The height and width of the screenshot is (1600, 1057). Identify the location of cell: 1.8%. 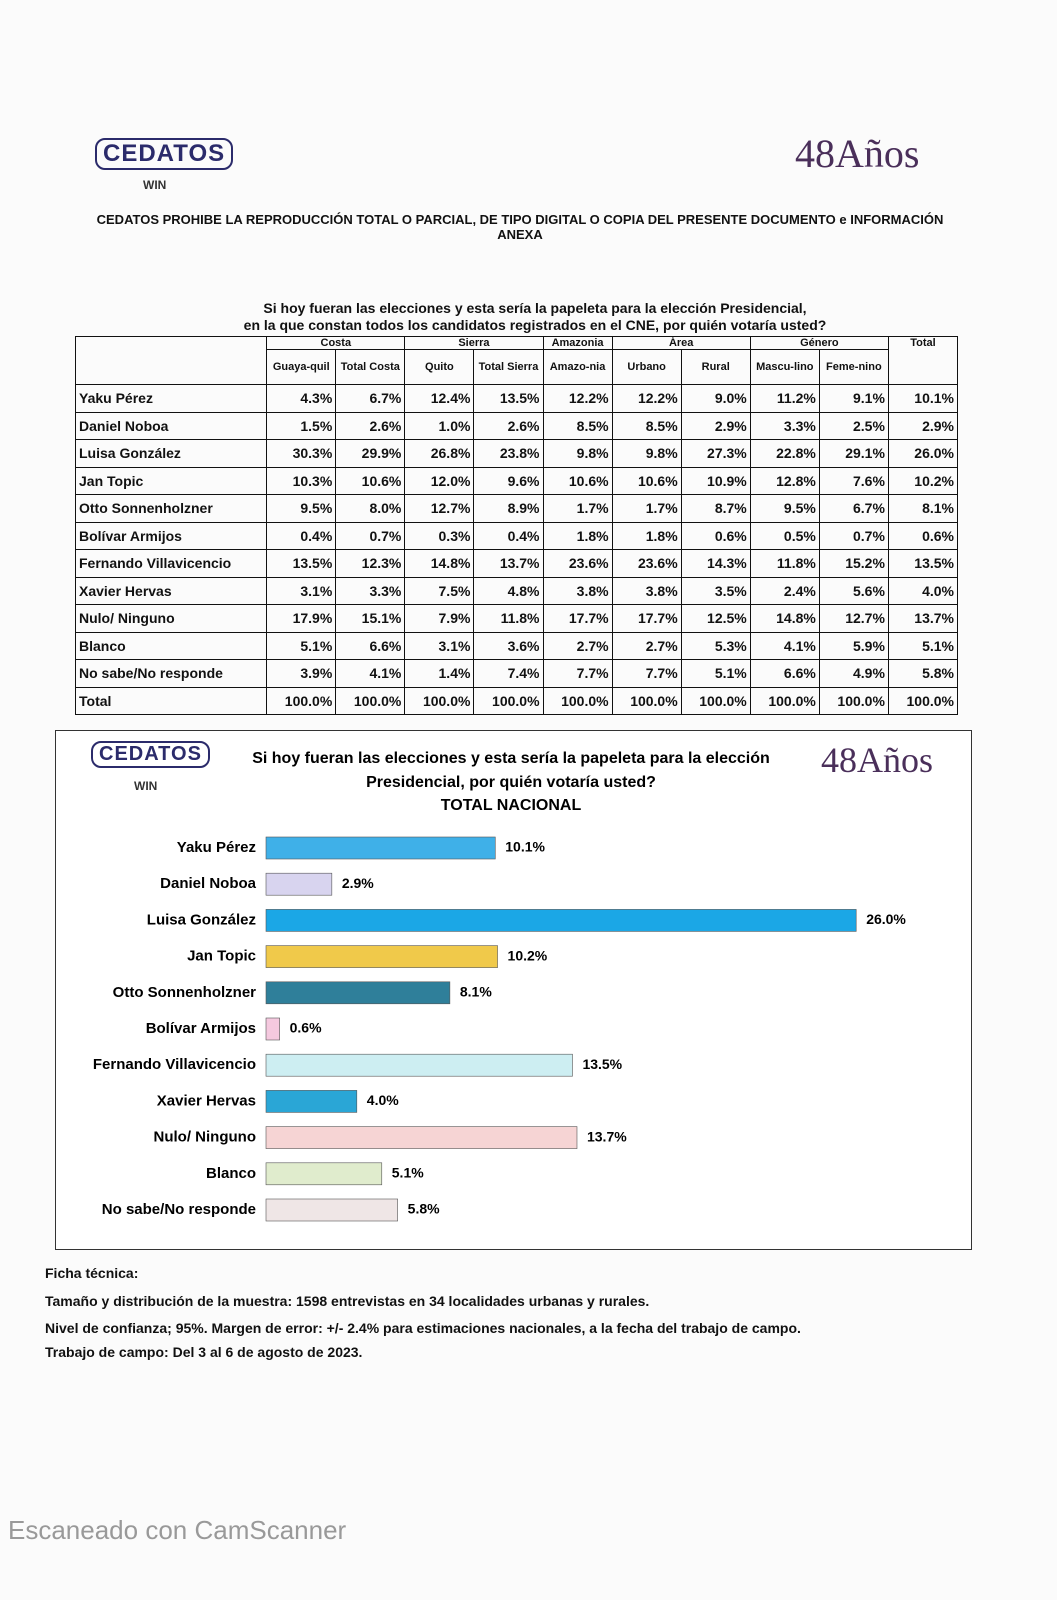
(577, 535).